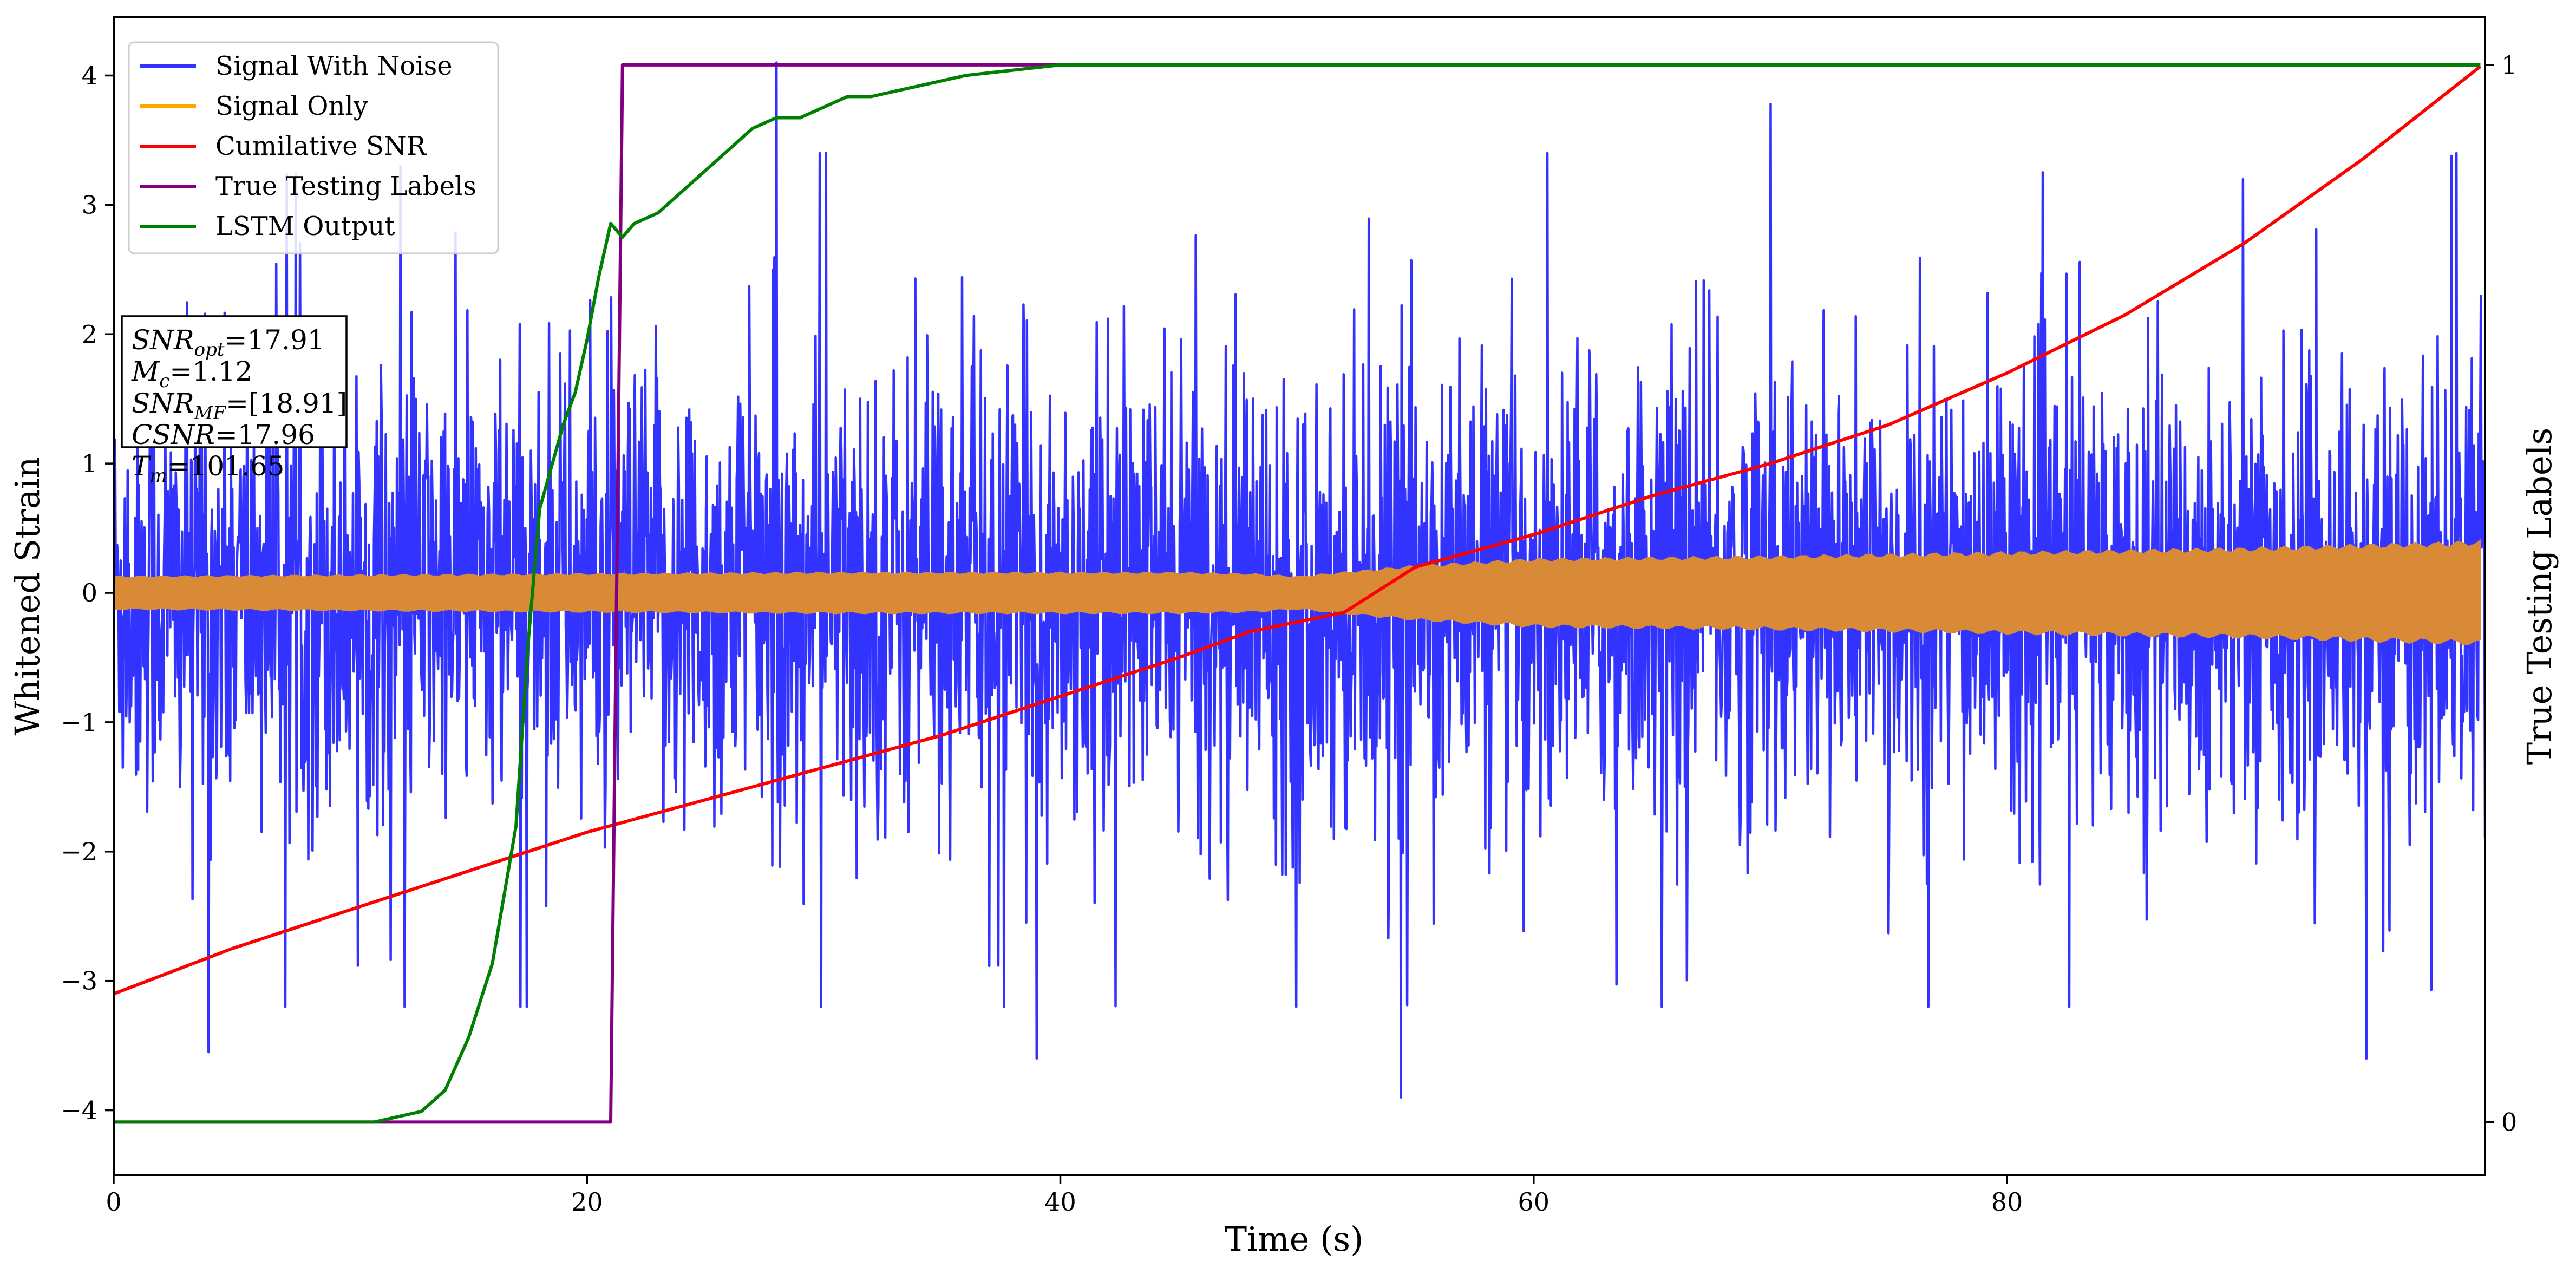  I want to click on y-axis-ticks: −4 −3 −2 −1 0 1 2 3 4, so click(88, 593).